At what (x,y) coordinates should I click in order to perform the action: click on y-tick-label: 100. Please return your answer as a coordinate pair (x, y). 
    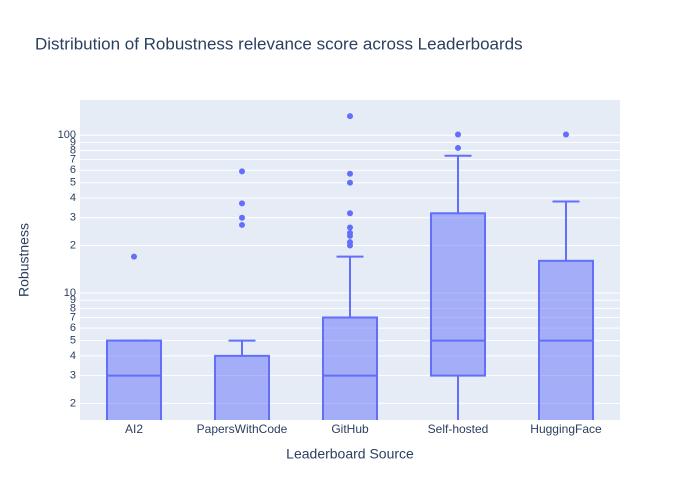
    Looking at the image, I should click on (67, 135).